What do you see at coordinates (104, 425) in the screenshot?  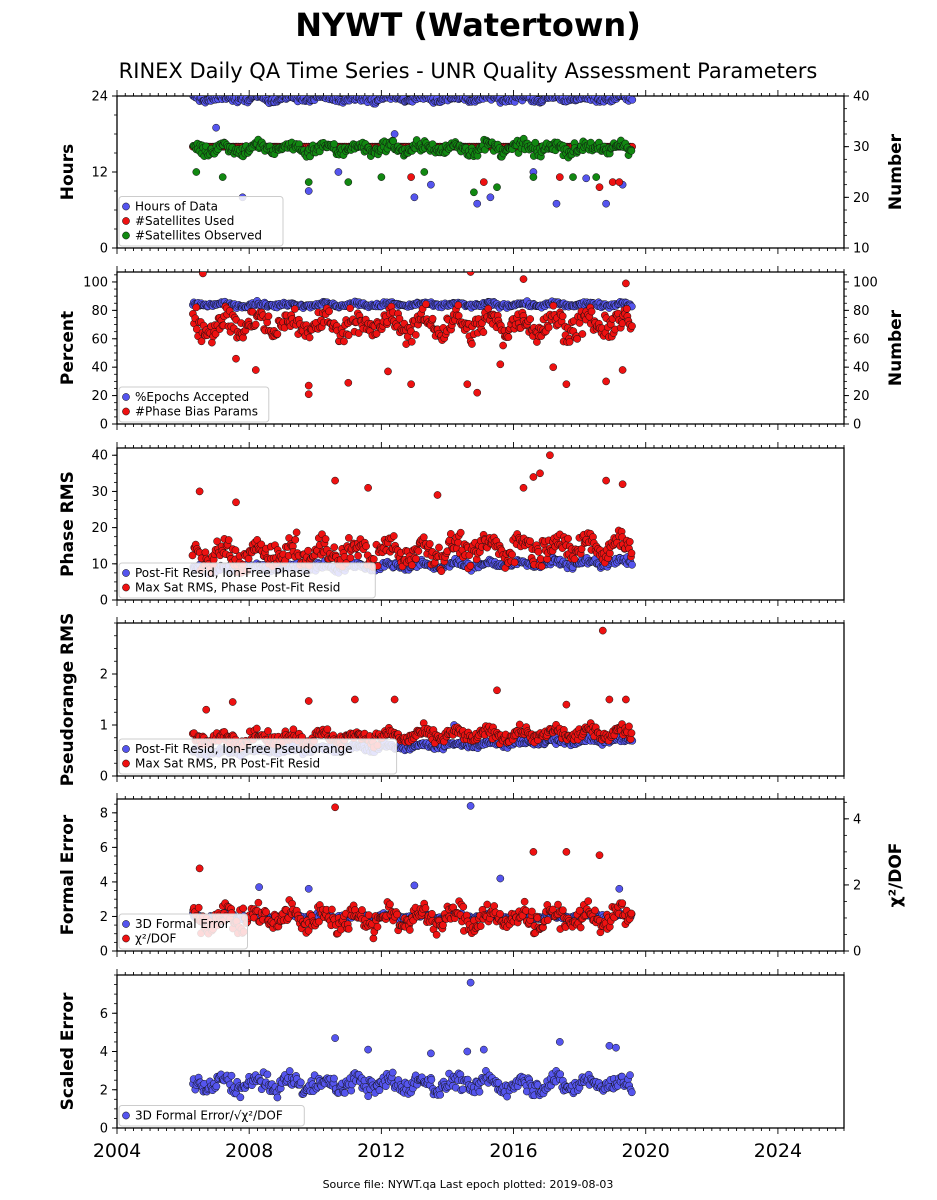 I see `y-tick-label: 0` at bounding box center [104, 425].